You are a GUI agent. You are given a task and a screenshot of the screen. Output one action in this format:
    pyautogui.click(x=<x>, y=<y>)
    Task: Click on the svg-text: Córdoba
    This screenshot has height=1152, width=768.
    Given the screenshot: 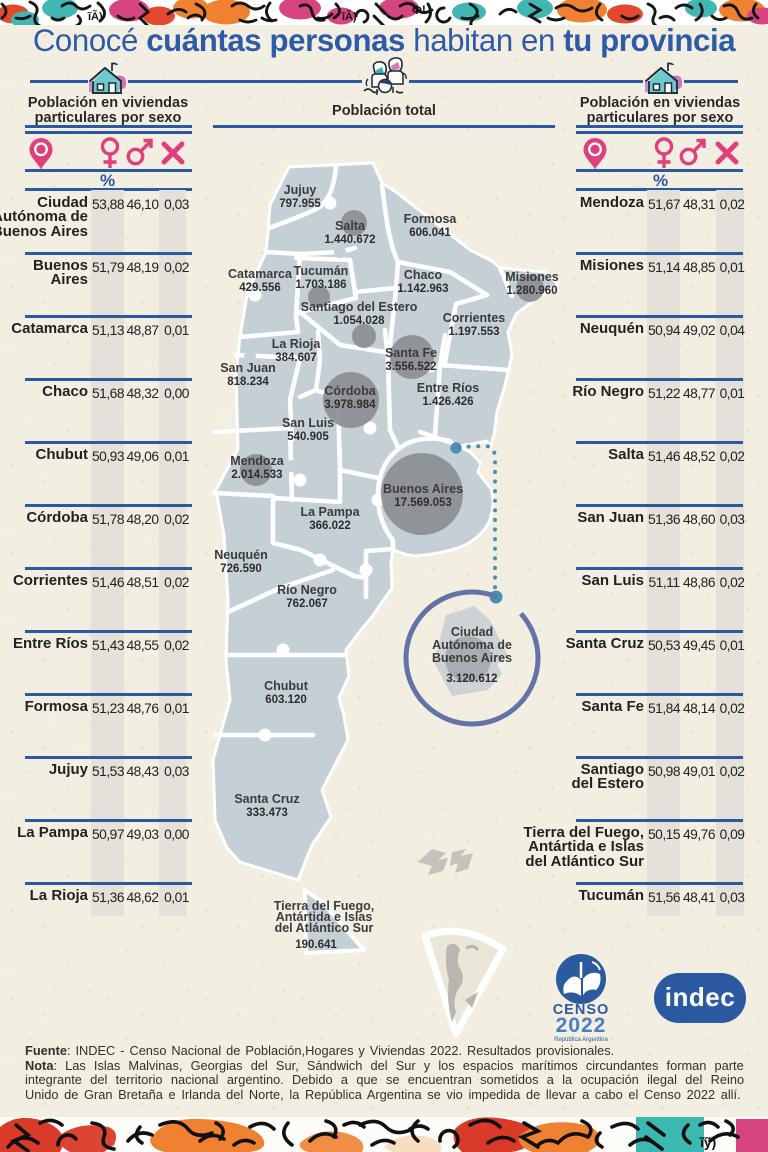 What is the action you would take?
    pyautogui.click(x=350, y=391)
    